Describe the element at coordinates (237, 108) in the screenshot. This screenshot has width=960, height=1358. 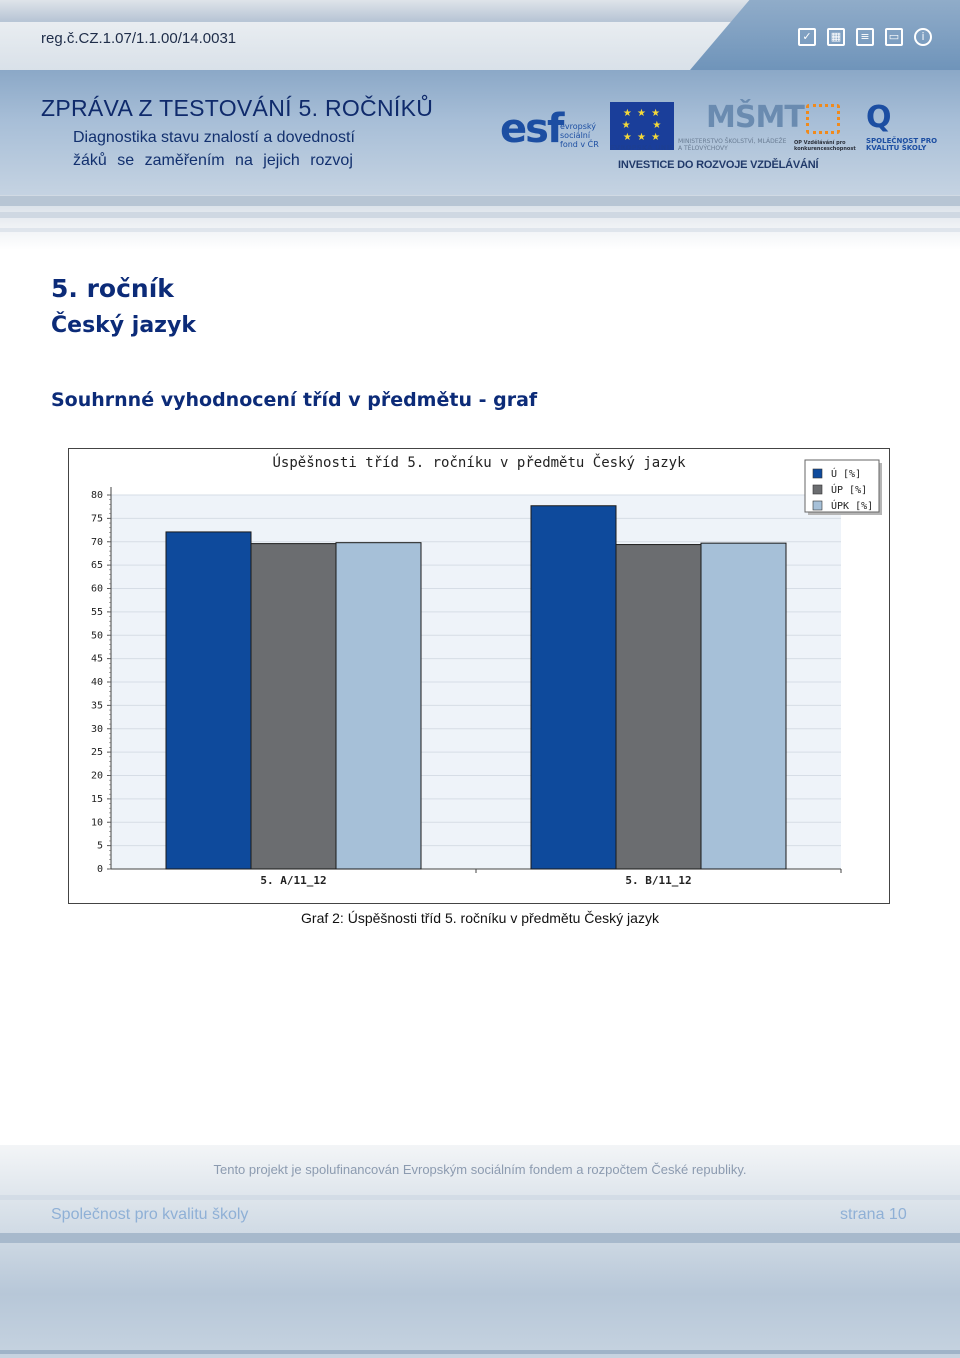
I see `report-title: ZPRÁVA Z TESTOVÁNÍ 5. ROČNÍKŮ` at that location.